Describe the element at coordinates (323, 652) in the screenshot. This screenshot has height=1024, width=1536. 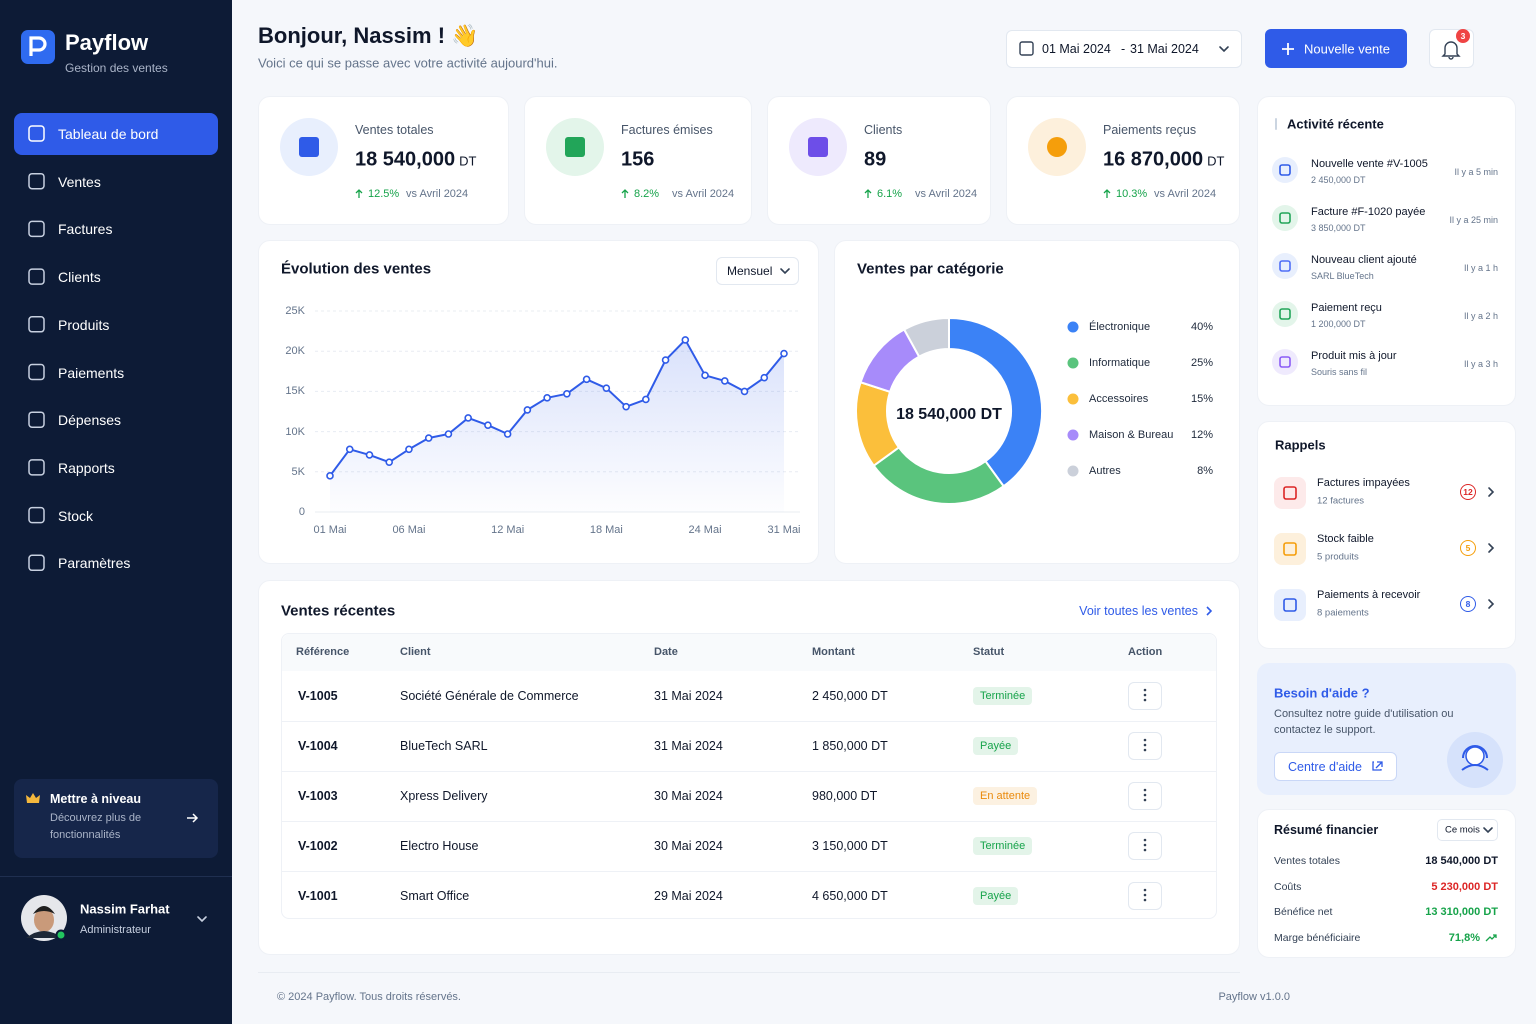
I see `column-header: Référence` at that location.